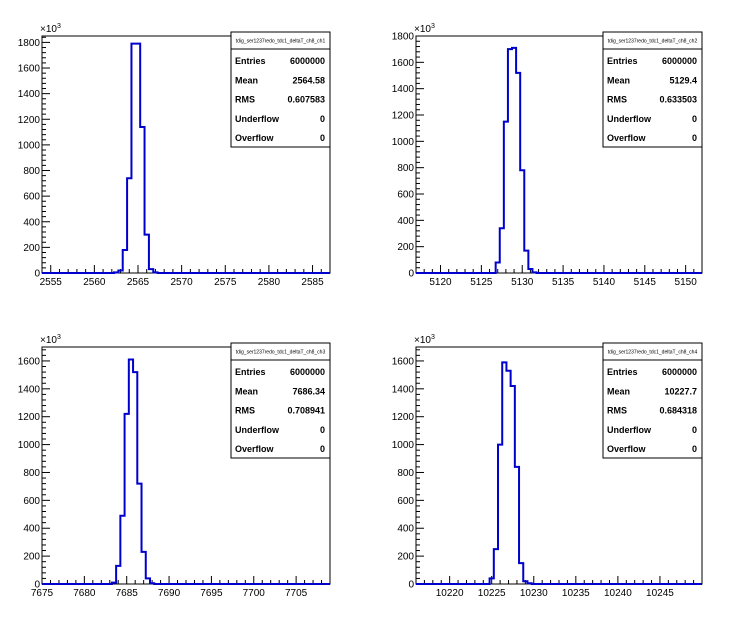  I want to click on stats-value: 10227.7, so click(680, 391).